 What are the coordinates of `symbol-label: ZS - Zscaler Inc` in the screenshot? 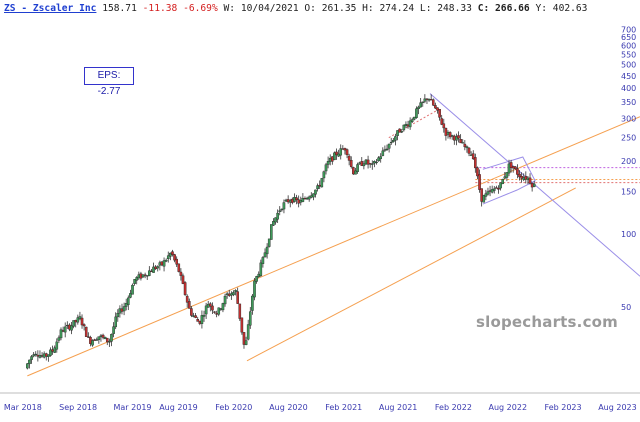 It's located at (50, 8).